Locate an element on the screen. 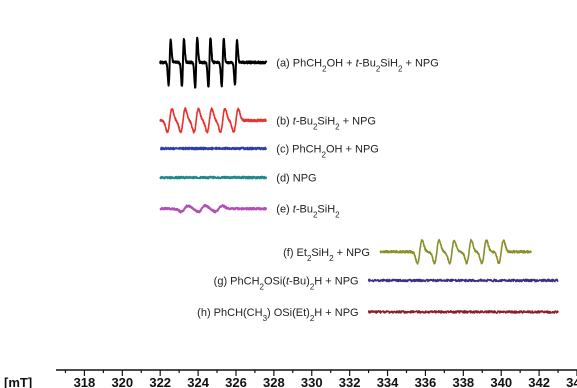 The height and width of the screenshot is (388, 577). x-axis-unit-label: [mT] is located at coordinates (18, 381).